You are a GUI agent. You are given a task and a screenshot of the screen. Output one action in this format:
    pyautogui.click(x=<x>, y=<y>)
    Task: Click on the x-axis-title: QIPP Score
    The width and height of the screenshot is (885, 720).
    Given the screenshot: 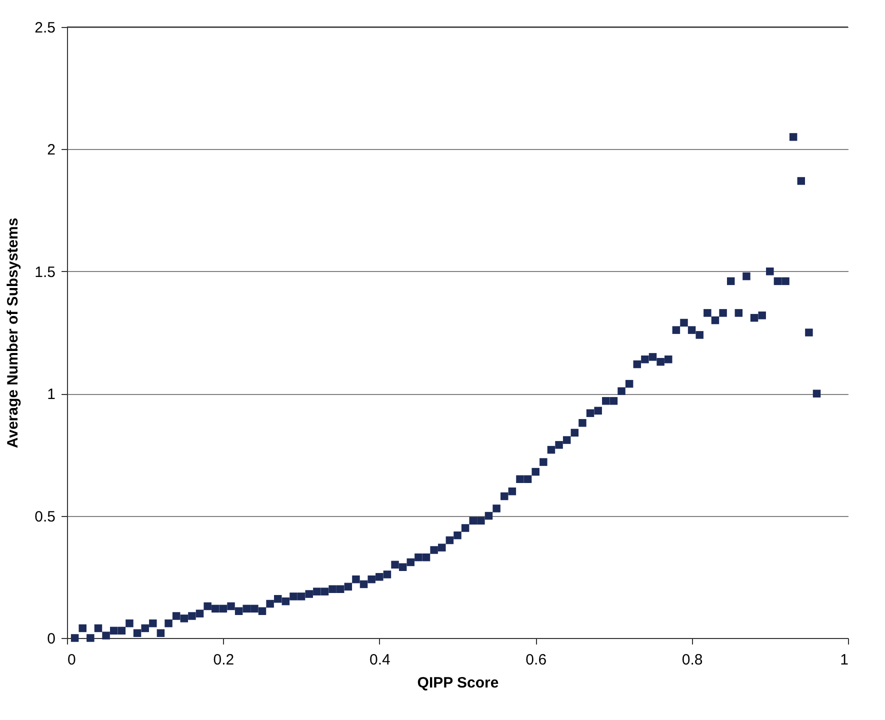 What is the action you would take?
    pyautogui.click(x=458, y=683)
    